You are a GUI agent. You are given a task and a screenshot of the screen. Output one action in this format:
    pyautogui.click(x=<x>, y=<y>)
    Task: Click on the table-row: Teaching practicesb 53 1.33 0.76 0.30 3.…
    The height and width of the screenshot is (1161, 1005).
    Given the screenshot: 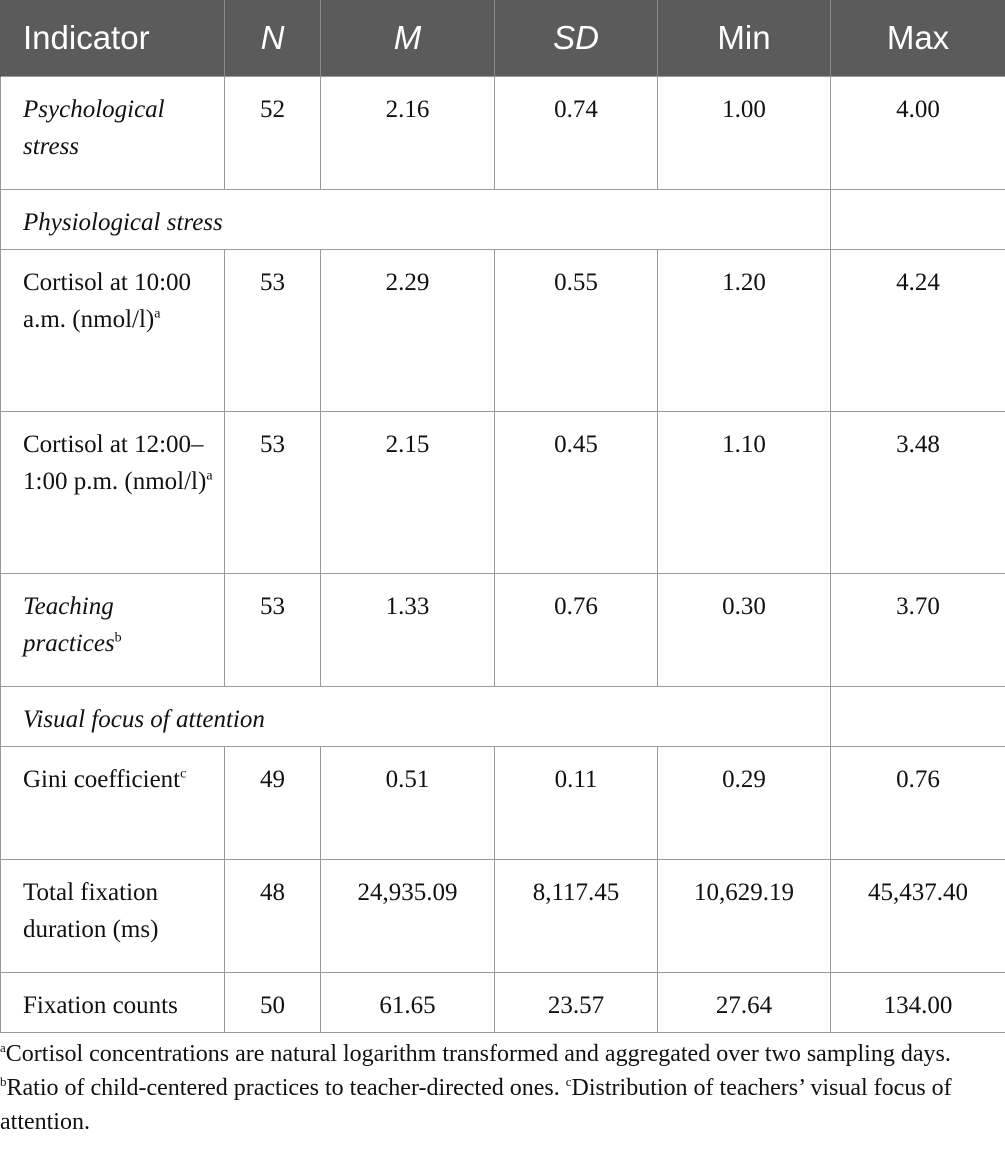 What is the action you would take?
    pyautogui.click(x=502, y=630)
    